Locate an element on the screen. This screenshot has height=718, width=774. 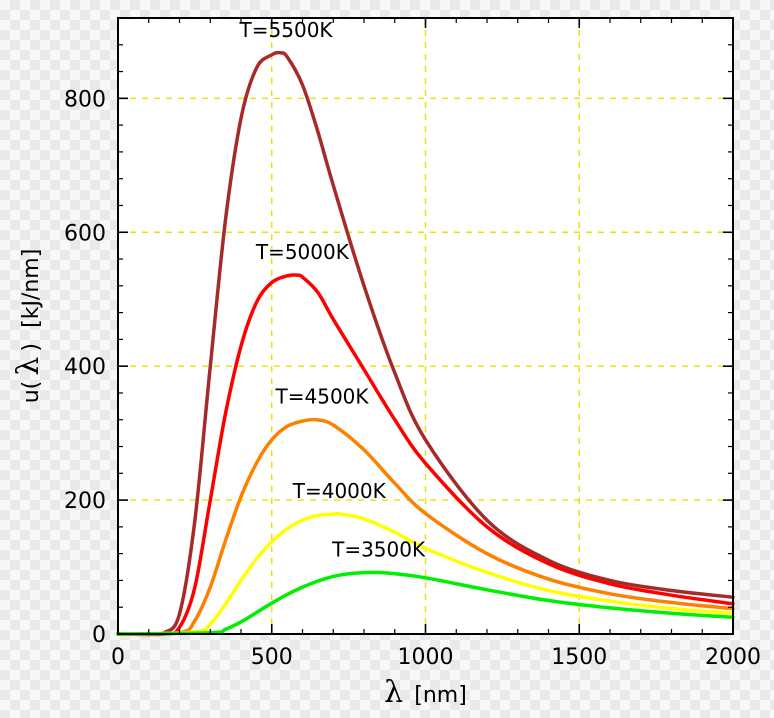
x-tick-label: 0 is located at coordinates (118, 657).